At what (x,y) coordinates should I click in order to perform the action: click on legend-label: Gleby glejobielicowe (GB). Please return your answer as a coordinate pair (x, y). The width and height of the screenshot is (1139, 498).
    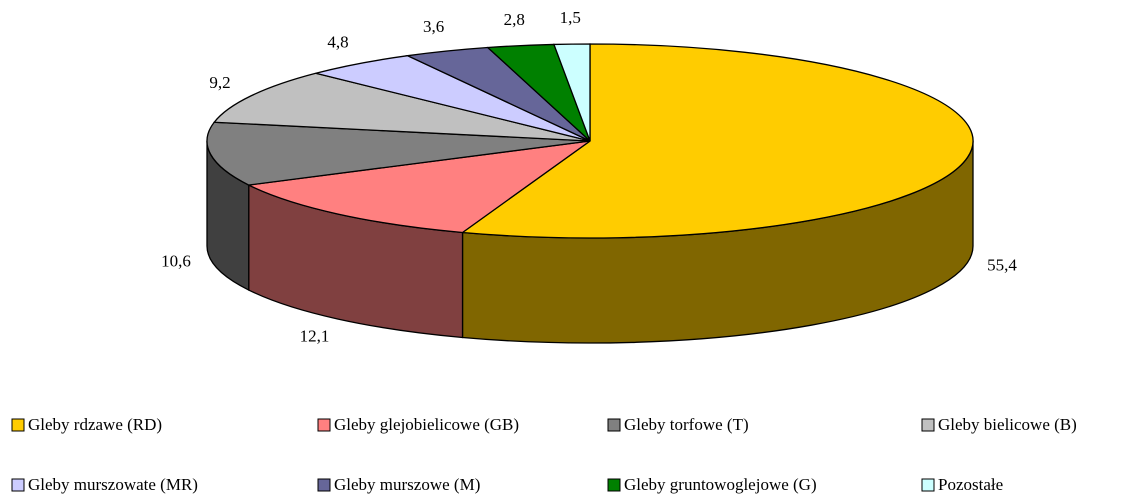
    Looking at the image, I should click on (426, 424).